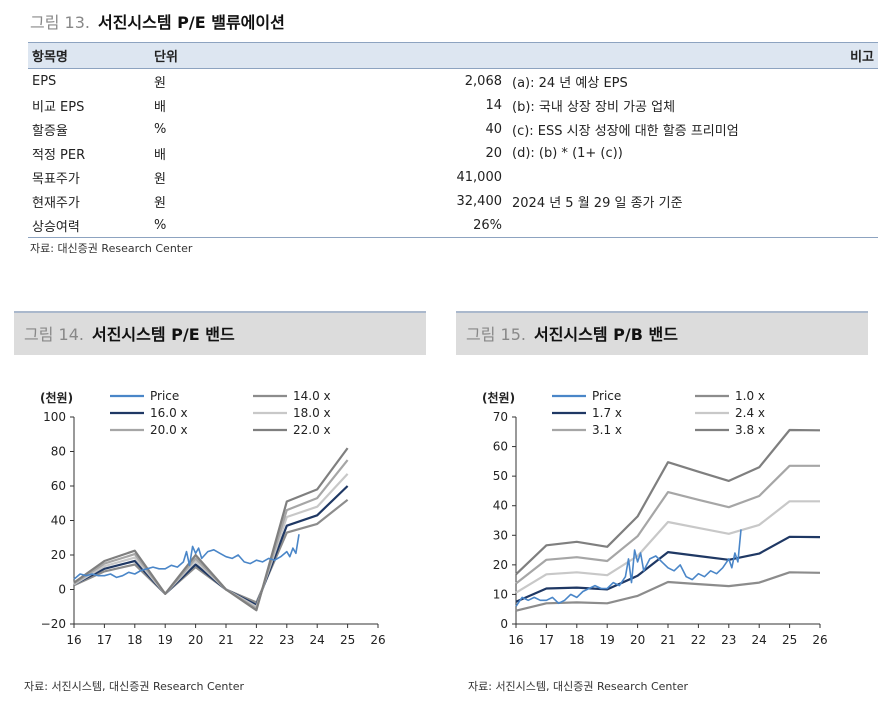 The image size is (884, 707). I want to click on legend-label: 1.7 x, so click(607, 413).